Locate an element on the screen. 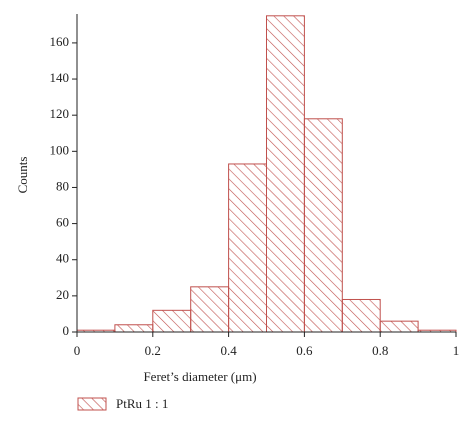  x-tick-label: 0.2 is located at coordinates (153, 350).